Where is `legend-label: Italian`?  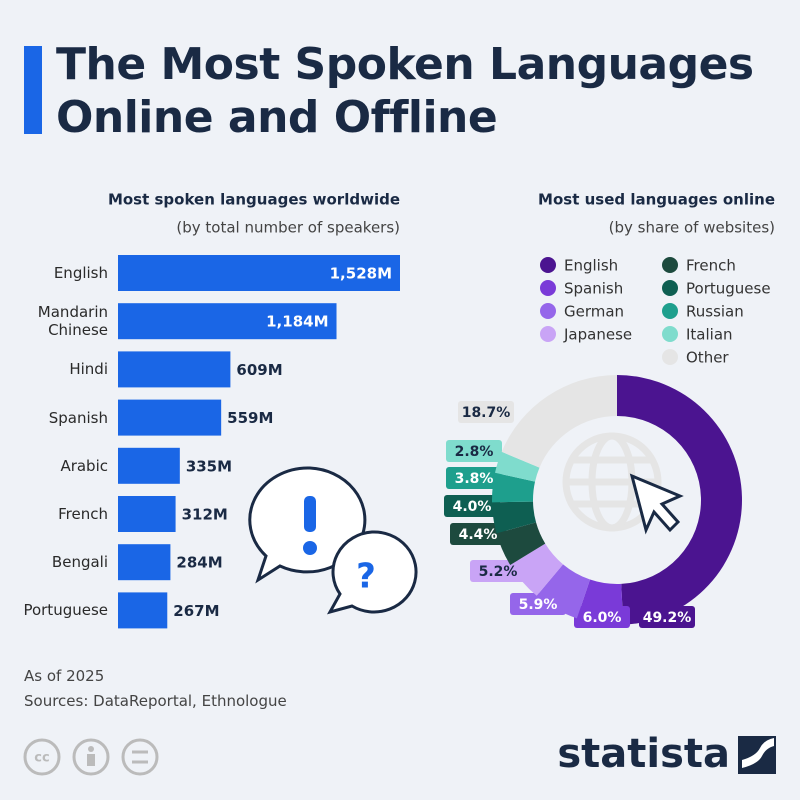 legend-label: Italian is located at coordinates (709, 335).